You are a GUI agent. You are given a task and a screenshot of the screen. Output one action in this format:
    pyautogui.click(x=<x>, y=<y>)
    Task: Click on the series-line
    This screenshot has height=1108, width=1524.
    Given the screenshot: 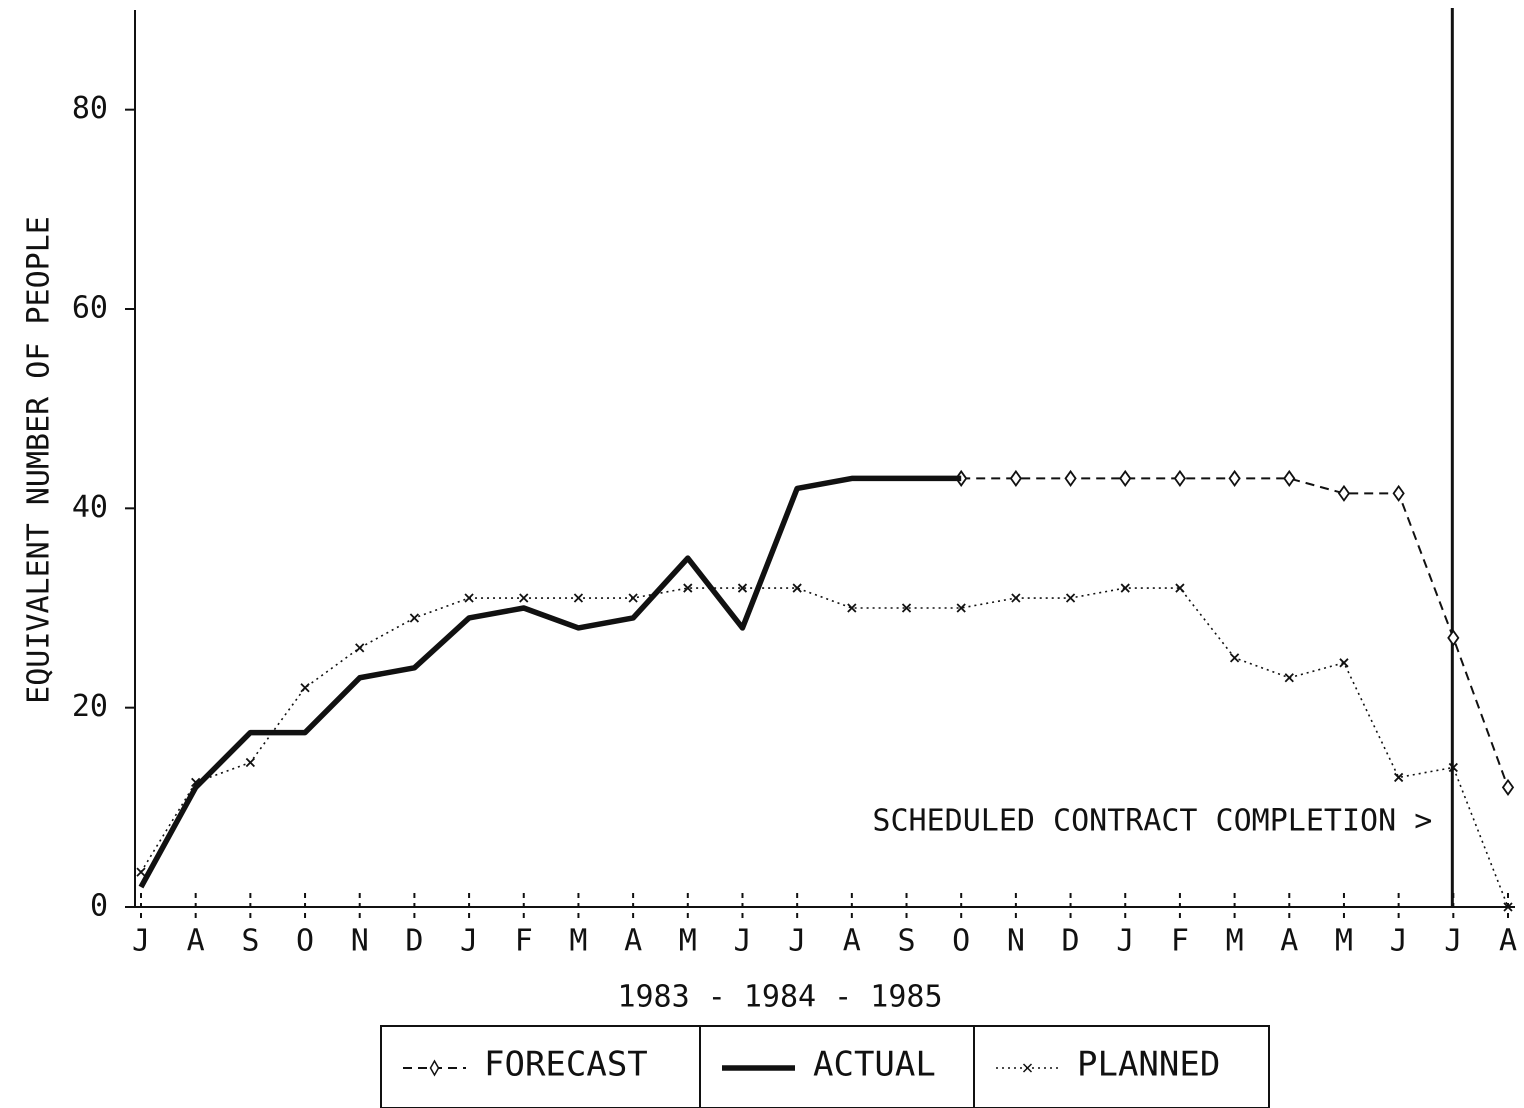 What is the action you would take?
    pyautogui.click(x=1235, y=632)
    